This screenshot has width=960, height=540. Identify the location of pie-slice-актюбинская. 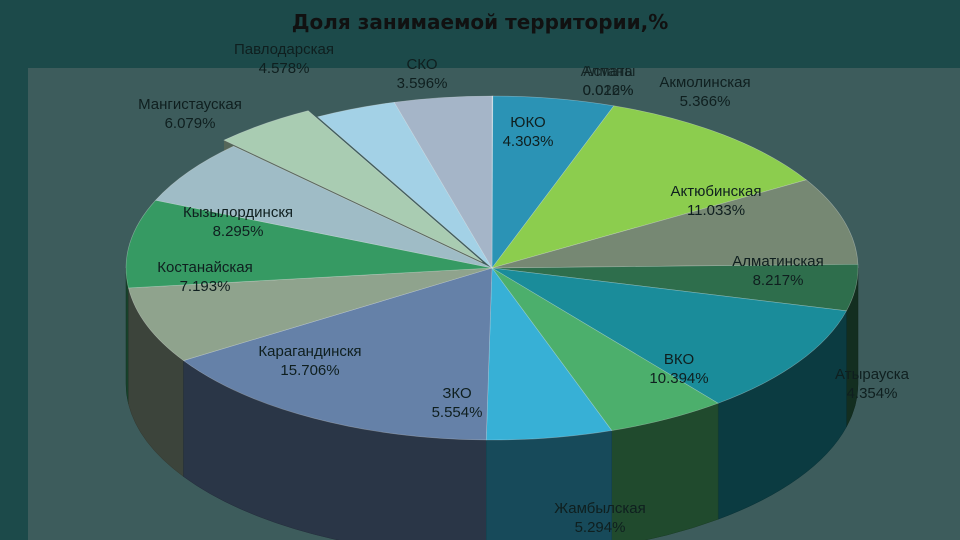
(649, 187).